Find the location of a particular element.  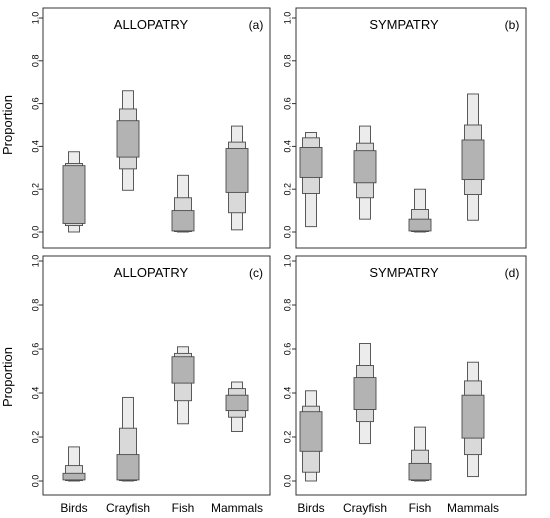

panel-label: (d) is located at coordinates (512, 273).